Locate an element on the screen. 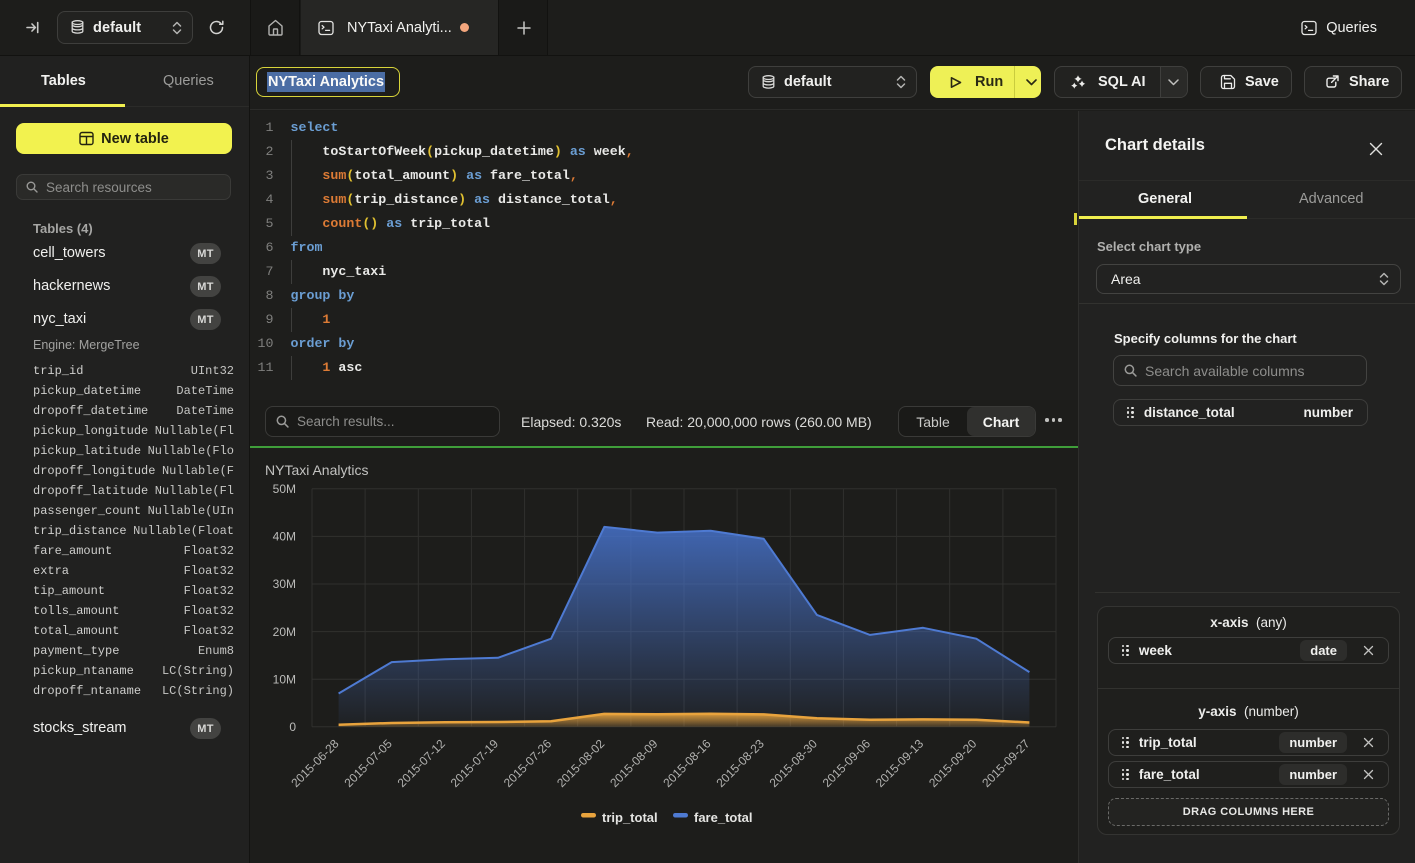  svg-text: 20M is located at coordinates (284, 632).